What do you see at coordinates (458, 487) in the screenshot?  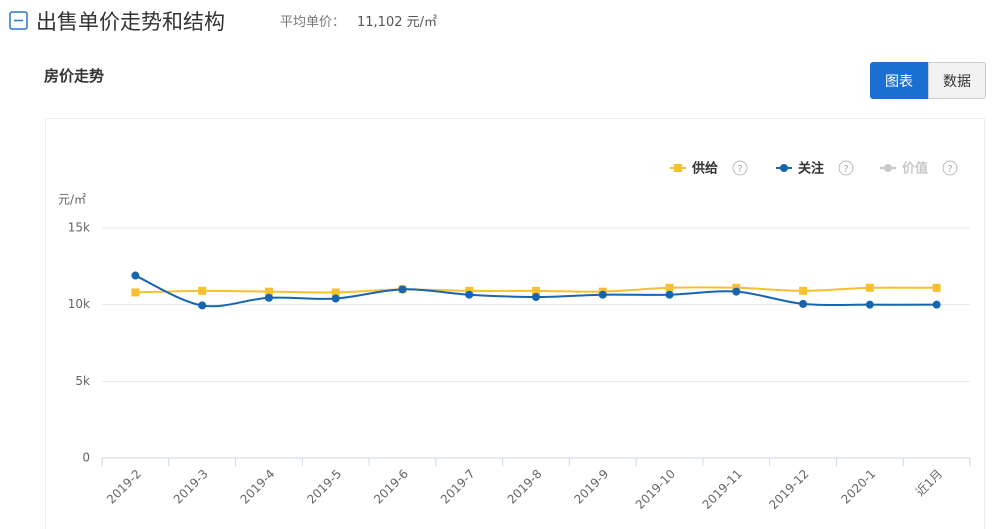 I see `x-tick-label: 2019-7` at bounding box center [458, 487].